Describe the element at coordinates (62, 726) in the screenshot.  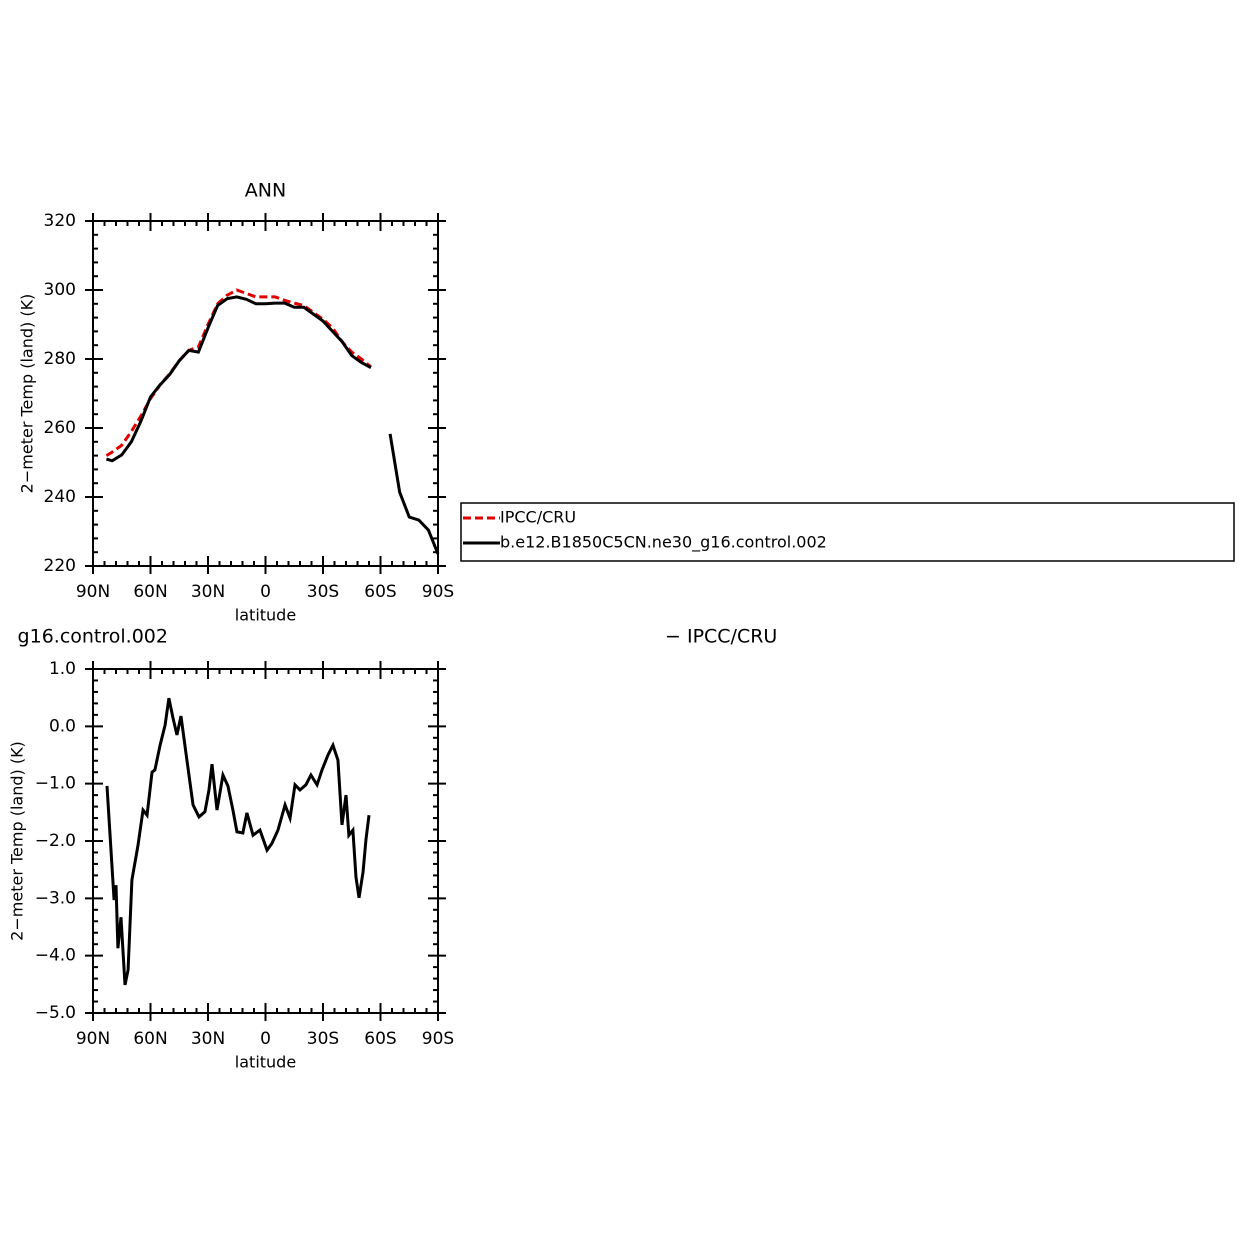
I see `y-tick-label: 0.0` at that location.